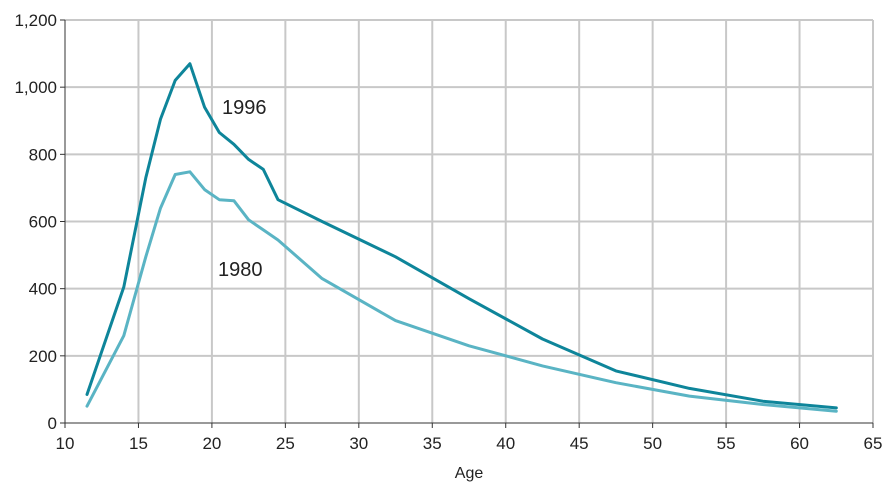 This screenshot has height=483, width=888. What do you see at coordinates (43, 154) in the screenshot?
I see `y-tick-label: 800` at bounding box center [43, 154].